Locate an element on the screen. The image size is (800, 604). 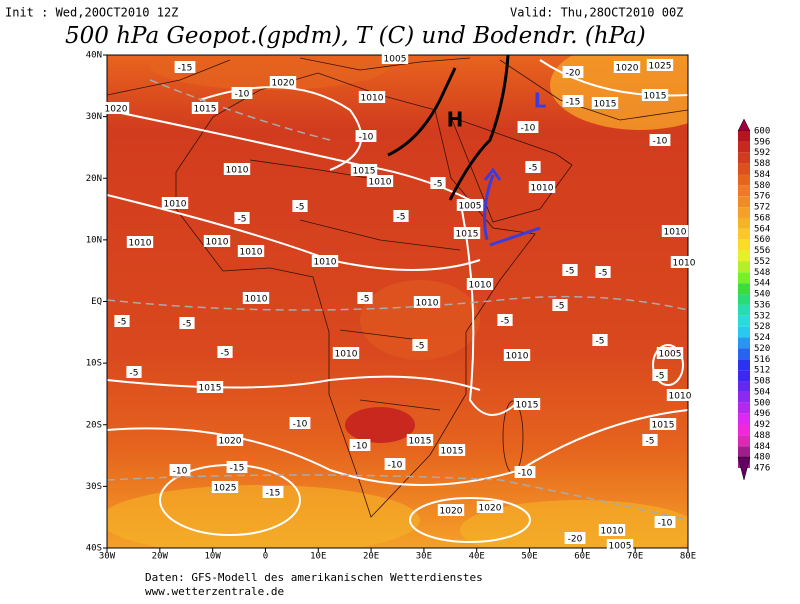
lat-label: 30N is located at coordinates (94, 117).